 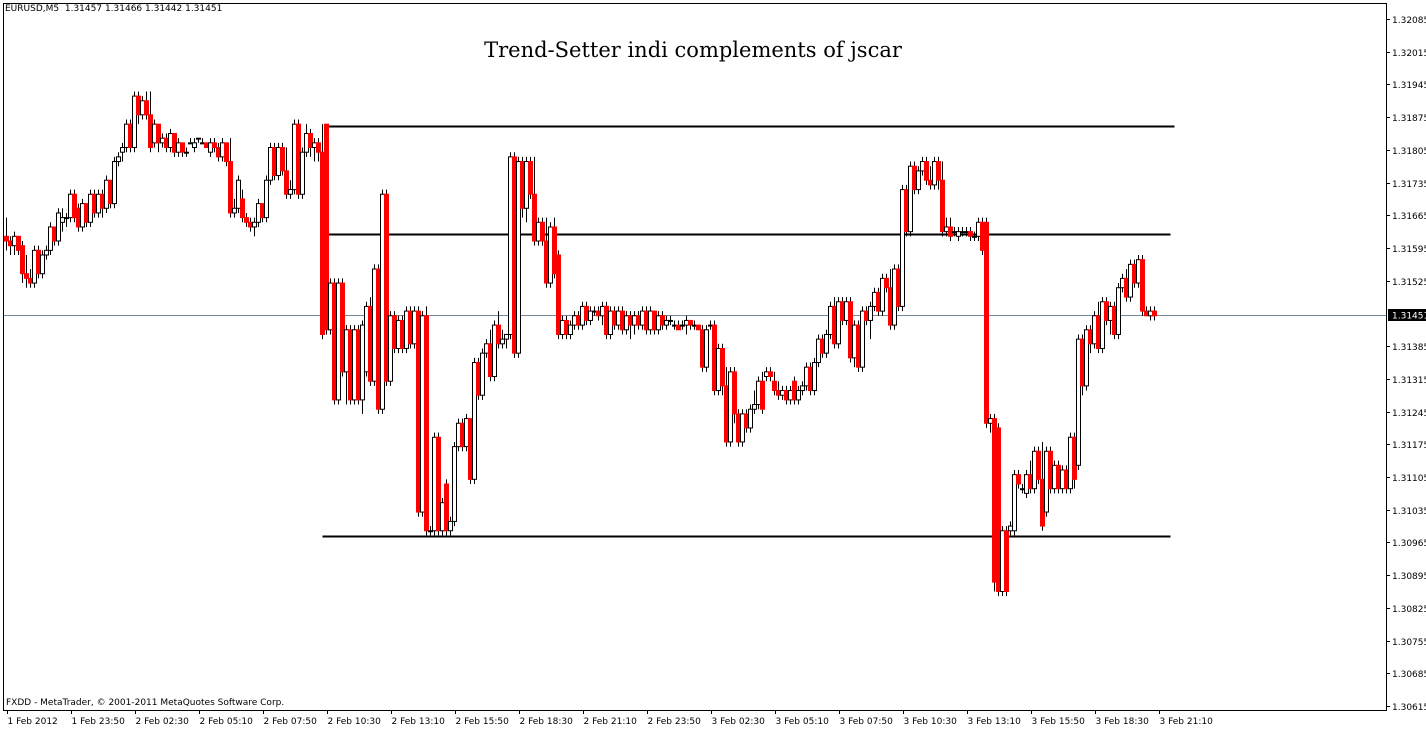 What do you see at coordinates (1409, 512) in the screenshot?
I see `price-tick-label: 1.31035` at bounding box center [1409, 512].